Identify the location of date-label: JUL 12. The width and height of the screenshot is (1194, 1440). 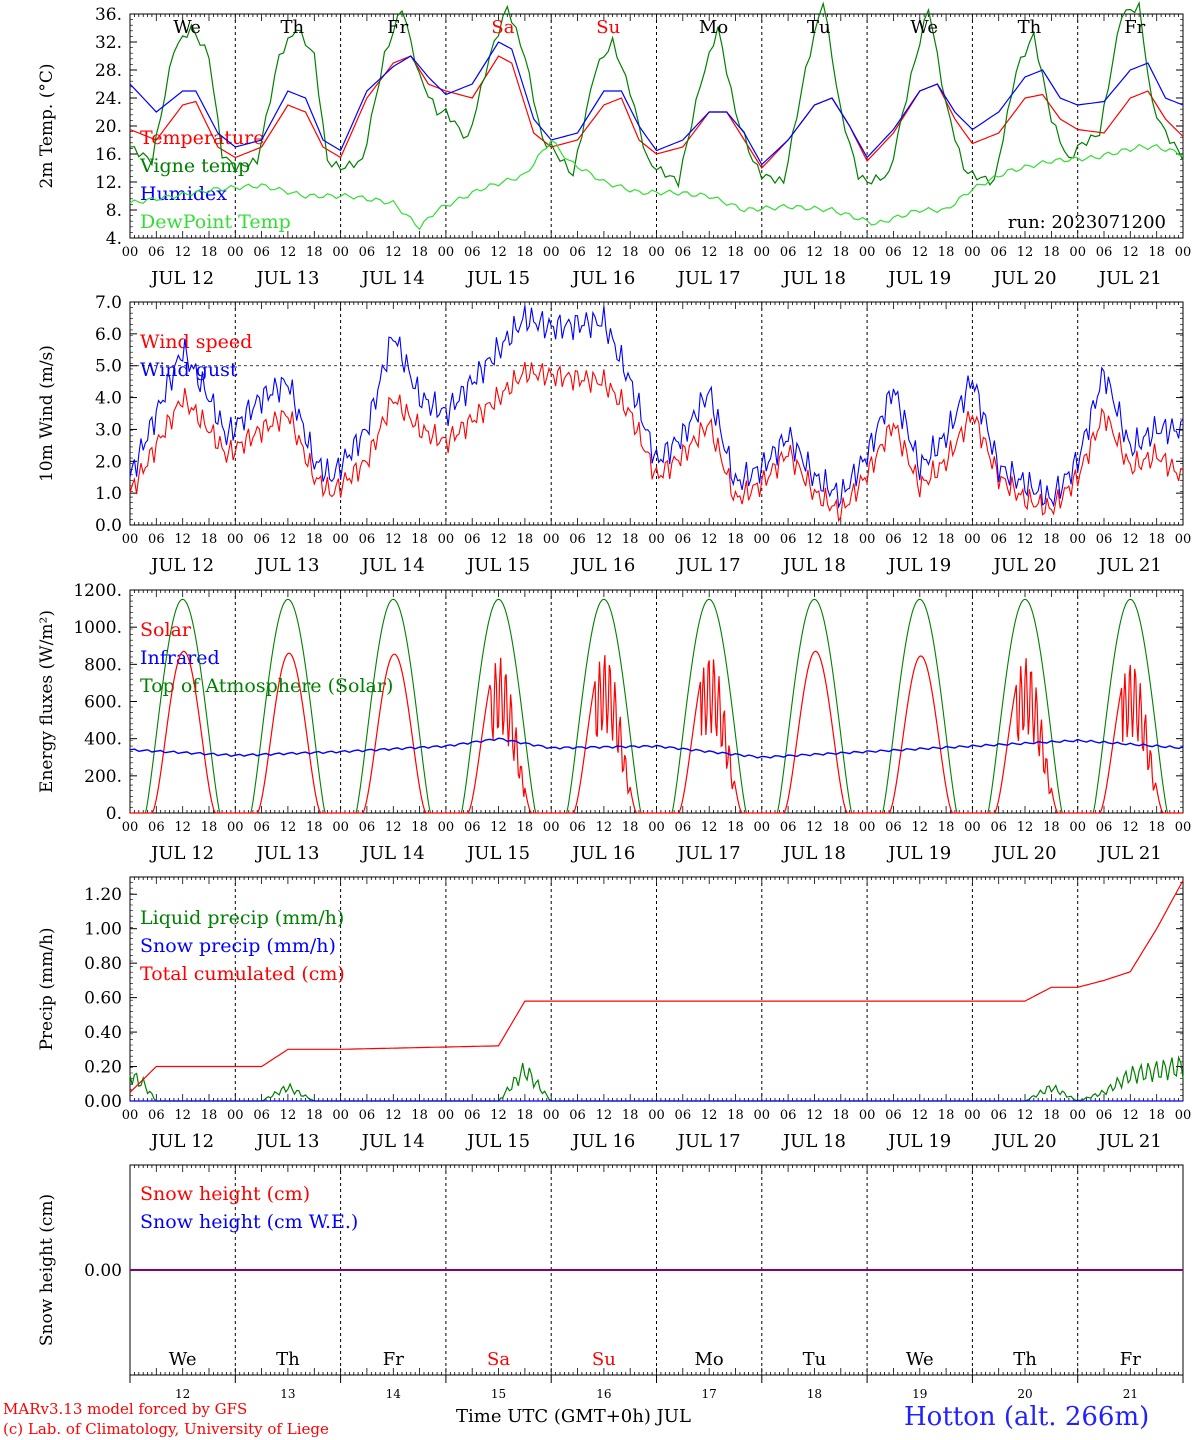
(181, 1141).